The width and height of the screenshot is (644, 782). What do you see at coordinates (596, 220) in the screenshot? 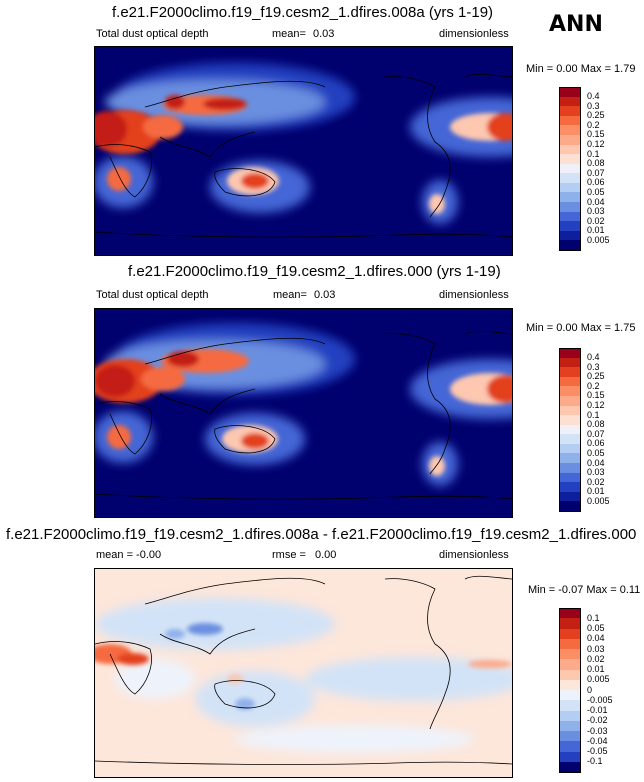
I see `colorbar-tick-label: 0.02` at bounding box center [596, 220].